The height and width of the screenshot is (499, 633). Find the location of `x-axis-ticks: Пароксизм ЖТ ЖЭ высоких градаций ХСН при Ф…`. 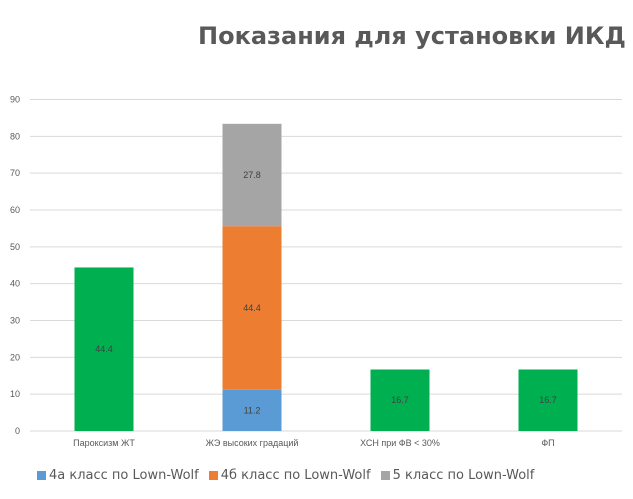

x-axis-ticks: Пароксизм ЖТ ЖЭ высоких градаций ХСН при Ф… is located at coordinates (314, 443).